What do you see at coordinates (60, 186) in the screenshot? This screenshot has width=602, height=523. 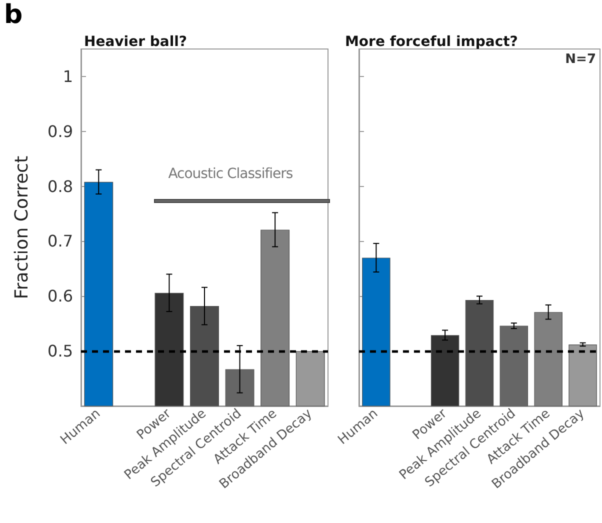 I see `y-tick-label: 0.8` at bounding box center [60, 186].